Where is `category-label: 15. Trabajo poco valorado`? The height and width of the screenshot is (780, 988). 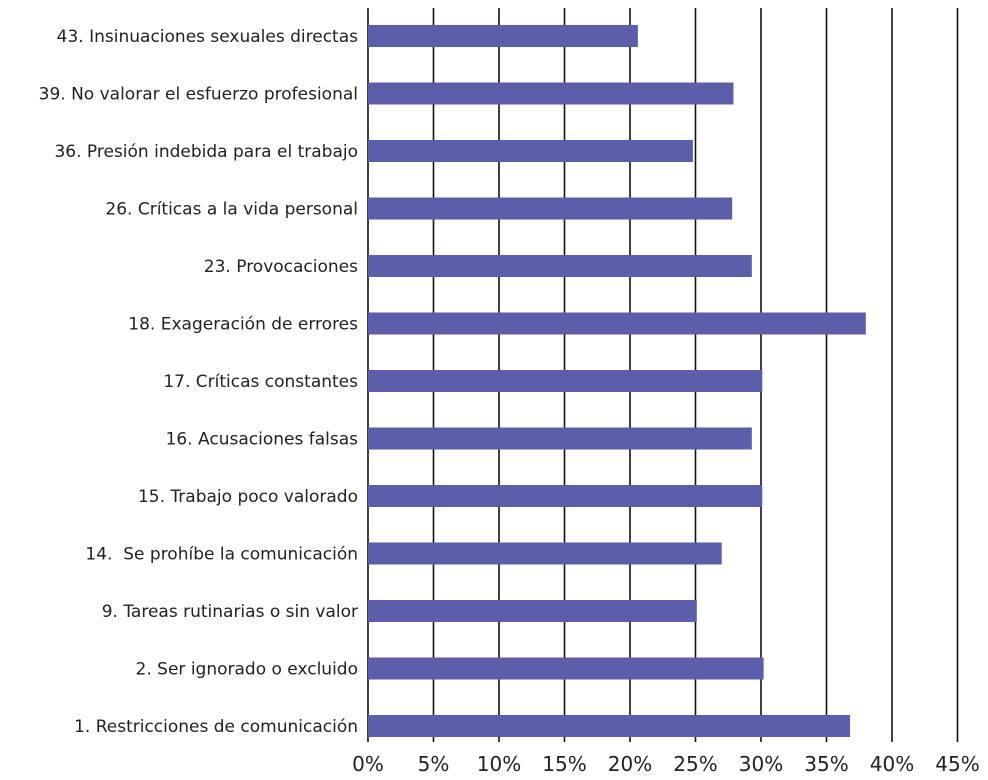 category-label: 15. Trabajo poco valorado is located at coordinates (248, 497).